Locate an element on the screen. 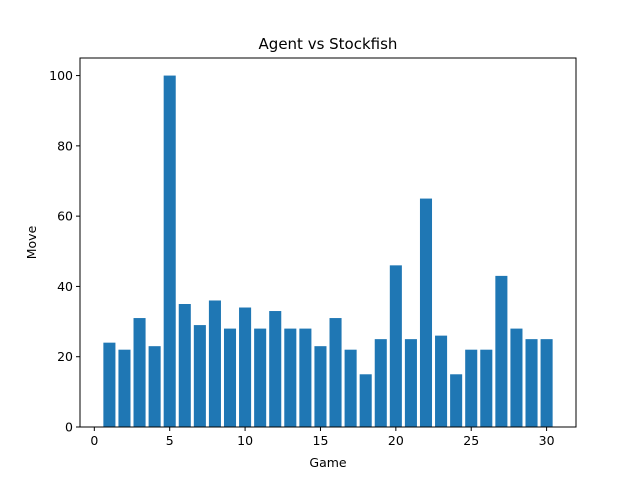  x-tick-label: 30 is located at coordinates (547, 440).